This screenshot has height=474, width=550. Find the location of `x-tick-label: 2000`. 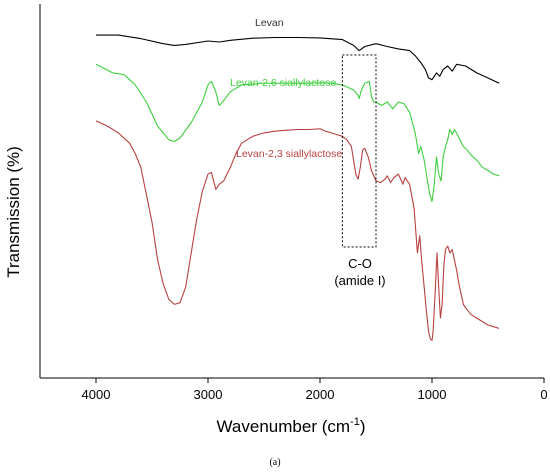

x-tick-label: 2000 is located at coordinates (320, 394).